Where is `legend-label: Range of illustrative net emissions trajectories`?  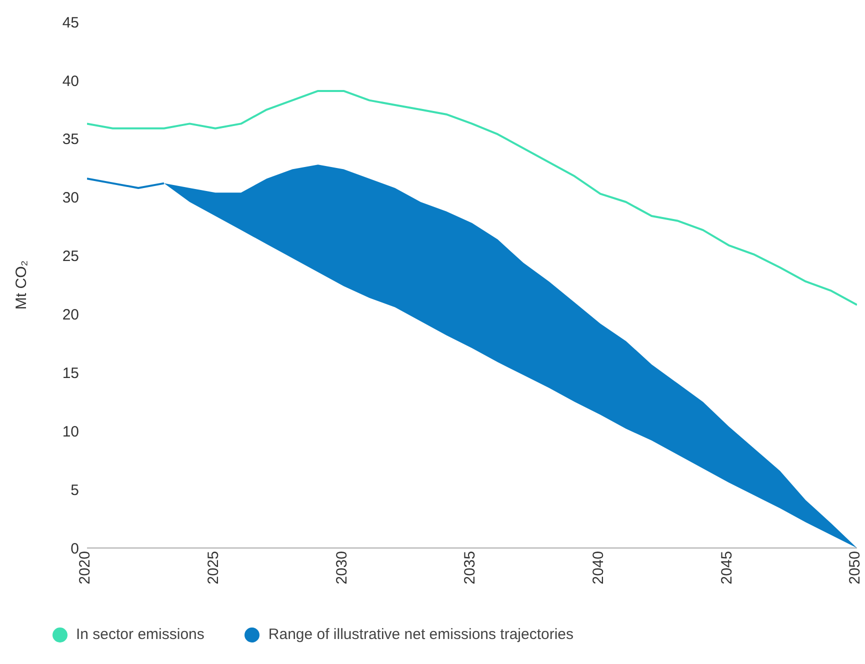
legend-label: Range of illustrative net emissions trajectories is located at coordinates (421, 634).